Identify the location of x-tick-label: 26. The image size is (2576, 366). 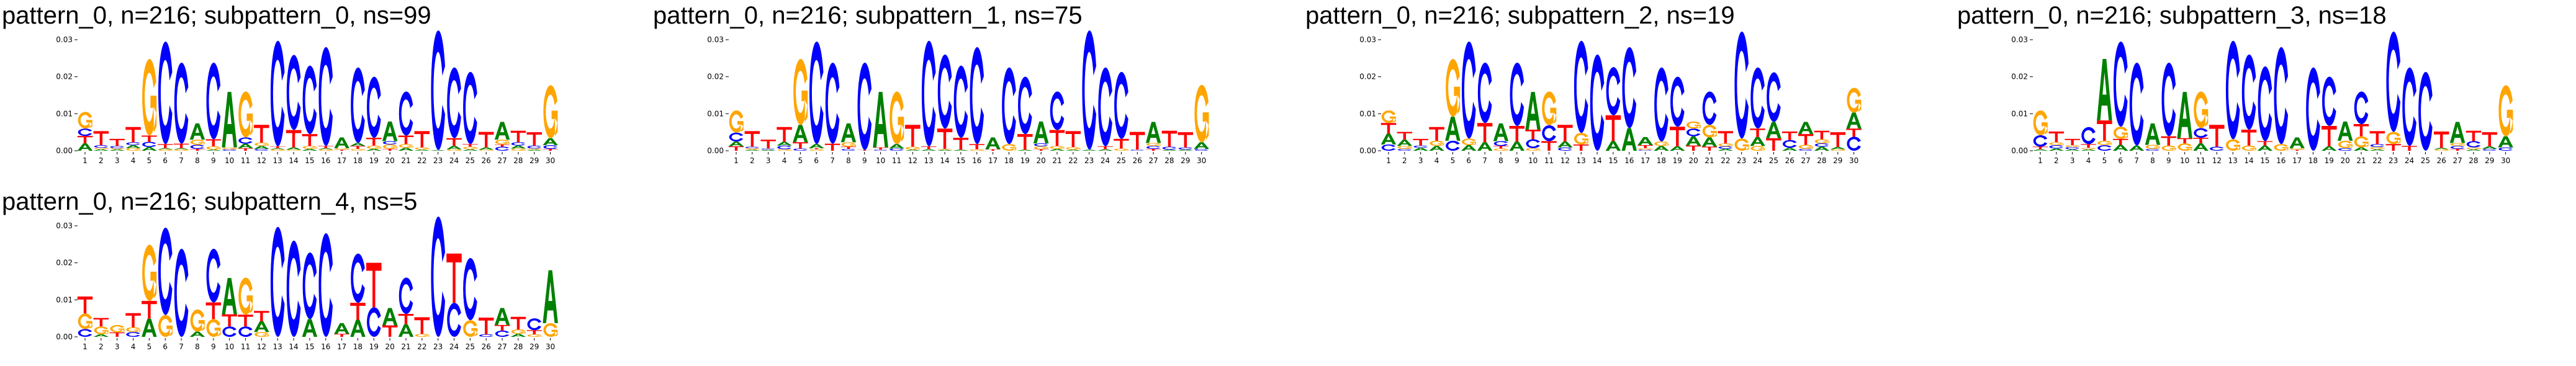
(1790, 160).